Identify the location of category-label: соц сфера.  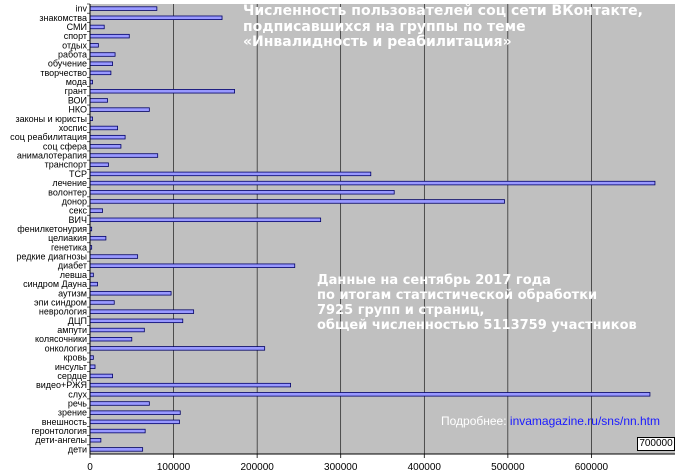
(65, 146).